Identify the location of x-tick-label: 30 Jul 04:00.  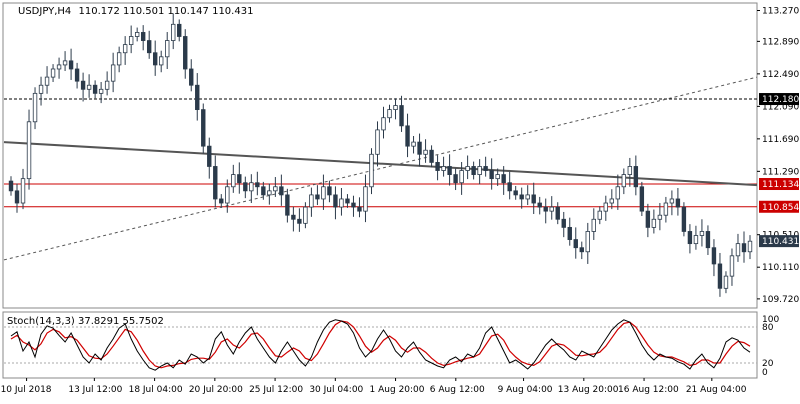
(336, 390).